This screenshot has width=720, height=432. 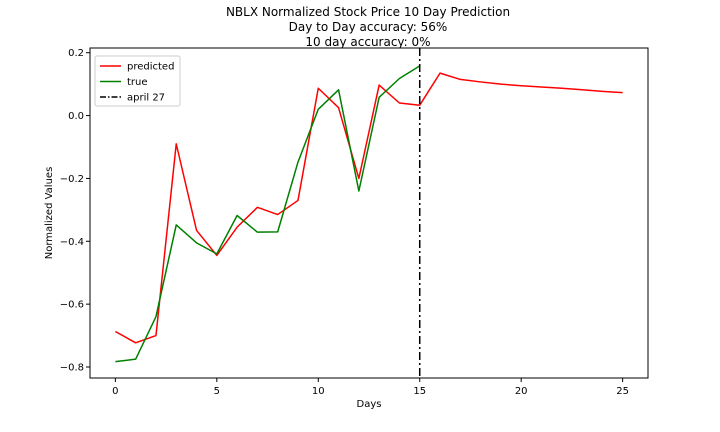 I want to click on x-axis-label: Days, so click(x=369, y=404).